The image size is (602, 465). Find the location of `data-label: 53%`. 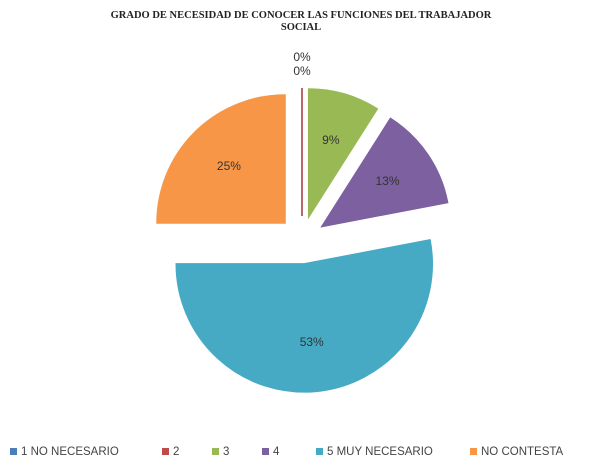

data-label: 53% is located at coordinates (312, 342).